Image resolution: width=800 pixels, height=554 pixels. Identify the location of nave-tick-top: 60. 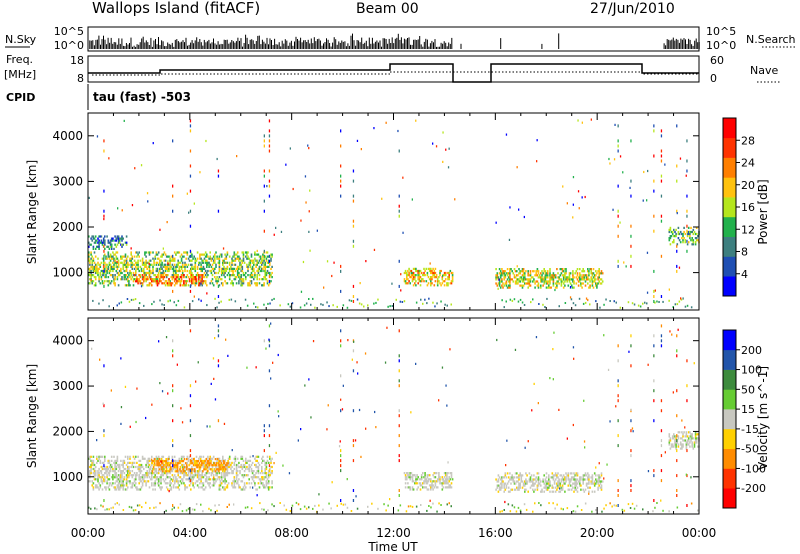
(717, 60).